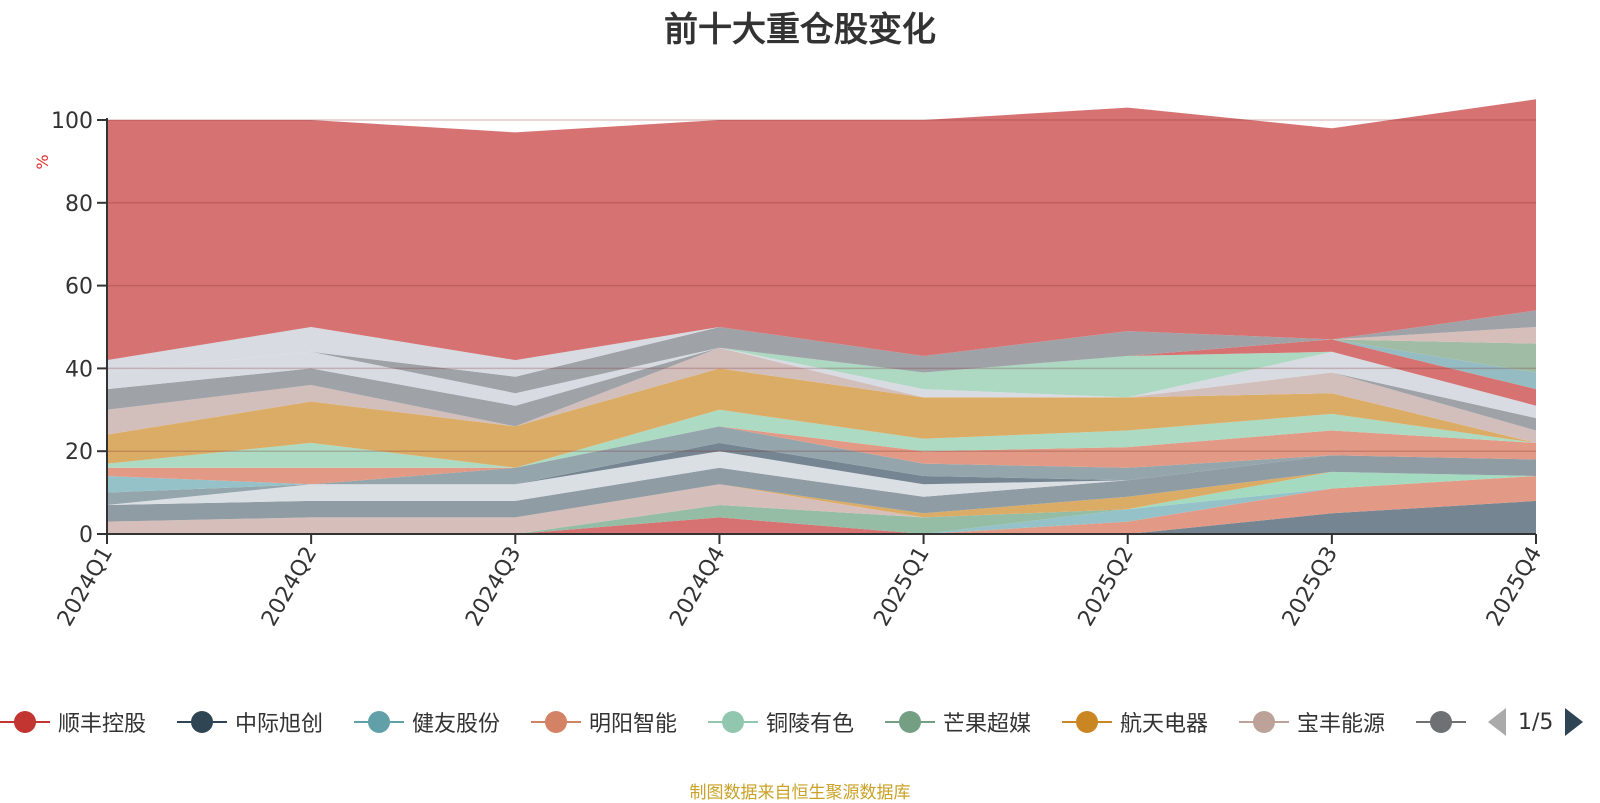 This screenshot has width=1600, height=803. What do you see at coordinates (800, 793) in the screenshot?
I see `source-note: 制图数据来自恒生聚源数据库` at bounding box center [800, 793].